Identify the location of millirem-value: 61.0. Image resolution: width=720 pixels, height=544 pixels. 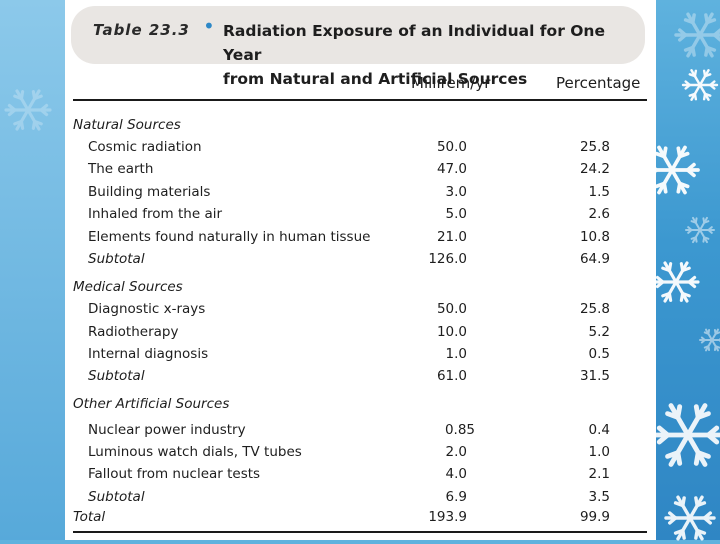
(451, 376).